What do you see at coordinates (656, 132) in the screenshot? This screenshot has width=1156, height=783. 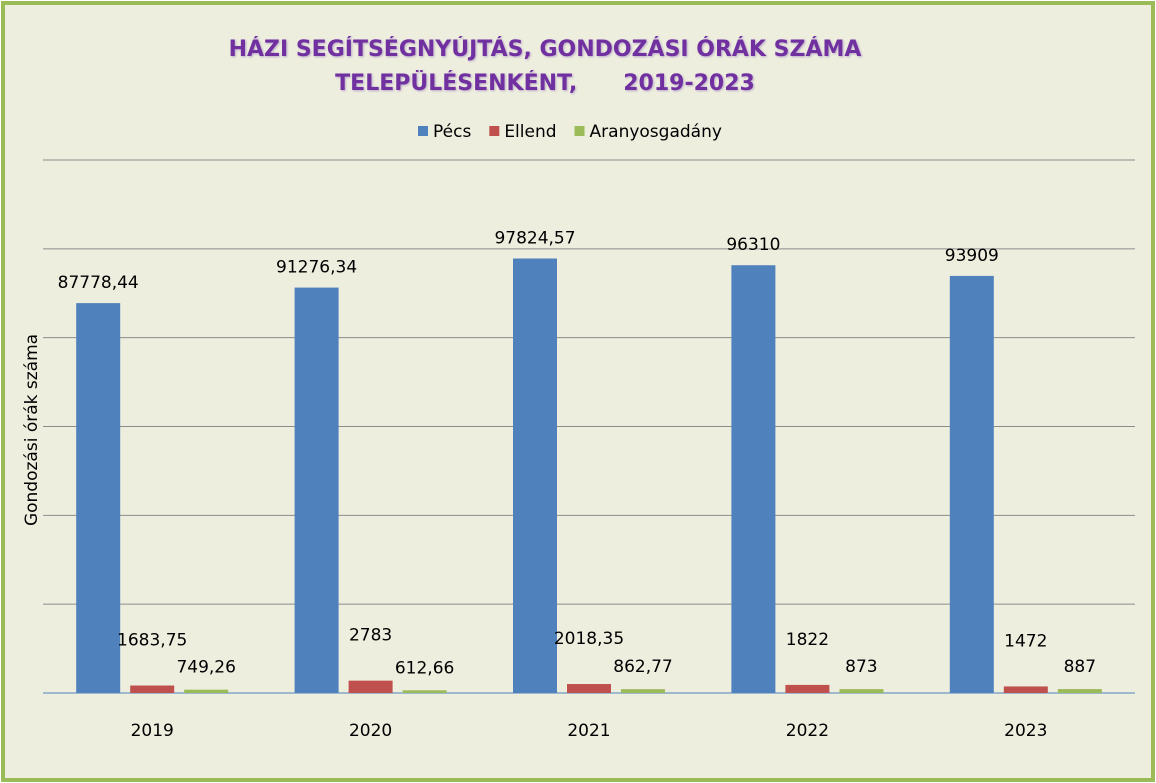 I see `legend-label: Aranyosgadány` at bounding box center [656, 132].